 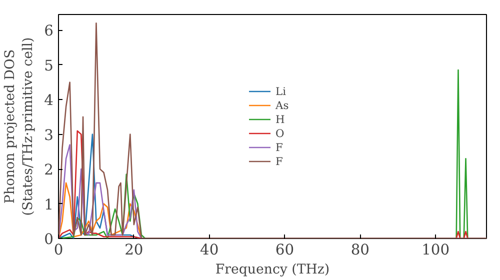 I want to click on y-tick-label: 6, so click(x=49, y=31).